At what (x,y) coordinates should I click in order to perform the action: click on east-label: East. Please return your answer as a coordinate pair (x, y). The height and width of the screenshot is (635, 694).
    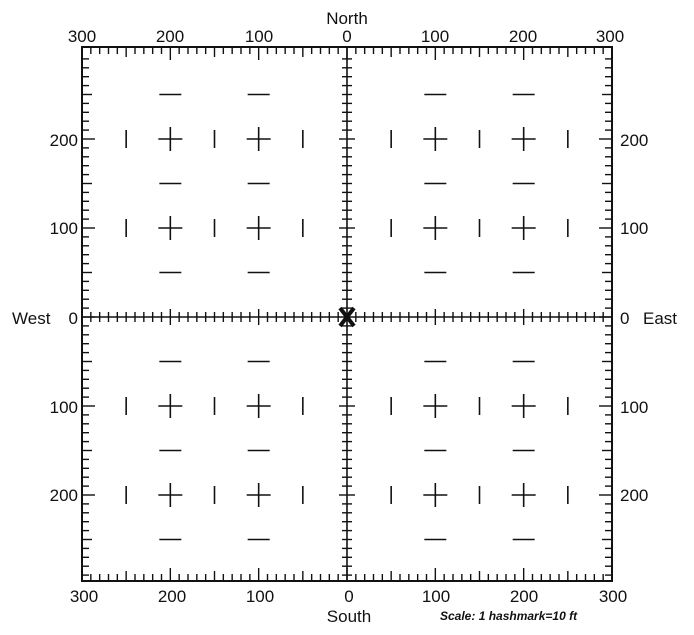
    Looking at the image, I should click on (660, 318).